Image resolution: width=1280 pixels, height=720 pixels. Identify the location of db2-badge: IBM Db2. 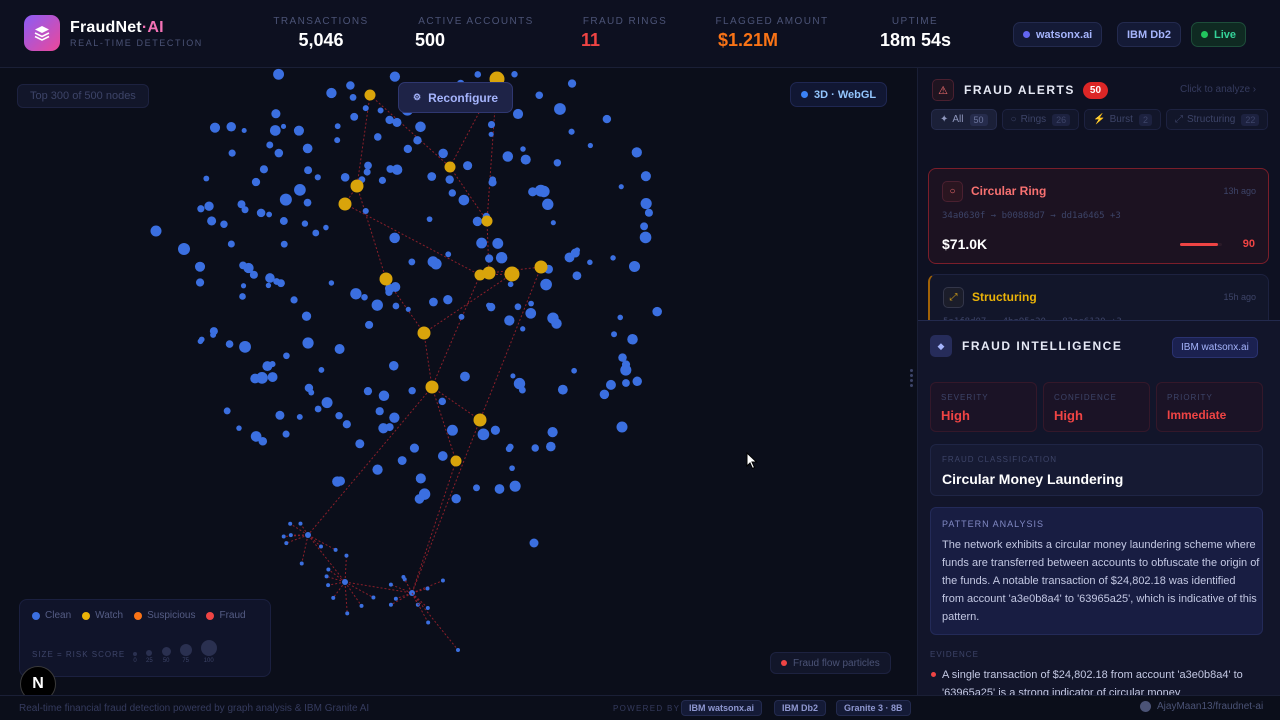
(1149, 34).